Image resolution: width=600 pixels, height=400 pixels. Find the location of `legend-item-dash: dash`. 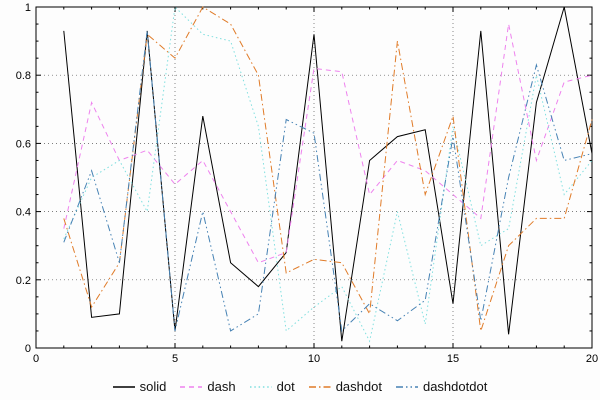

legend-item-dash: dash is located at coordinates (208, 386).